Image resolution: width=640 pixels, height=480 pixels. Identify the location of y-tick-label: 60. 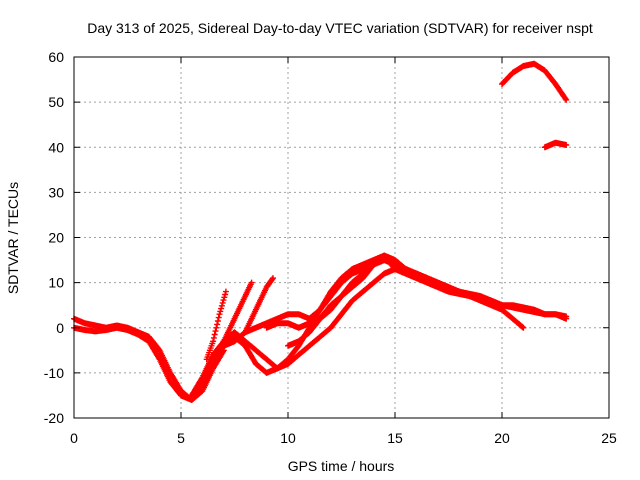
(56, 57).